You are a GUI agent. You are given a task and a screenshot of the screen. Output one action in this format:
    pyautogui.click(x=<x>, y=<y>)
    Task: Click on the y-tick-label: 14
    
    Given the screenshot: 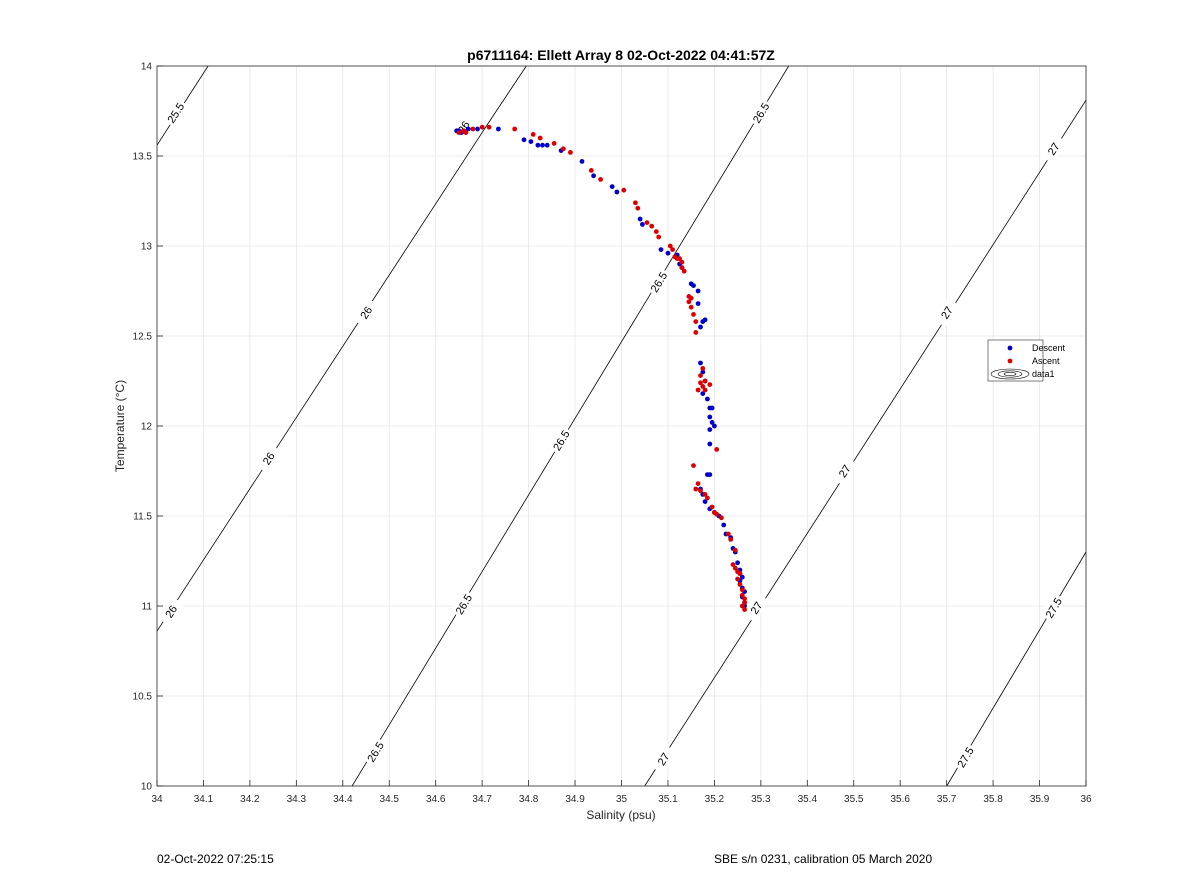 What is the action you would take?
    pyautogui.click(x=147, y=67)
    